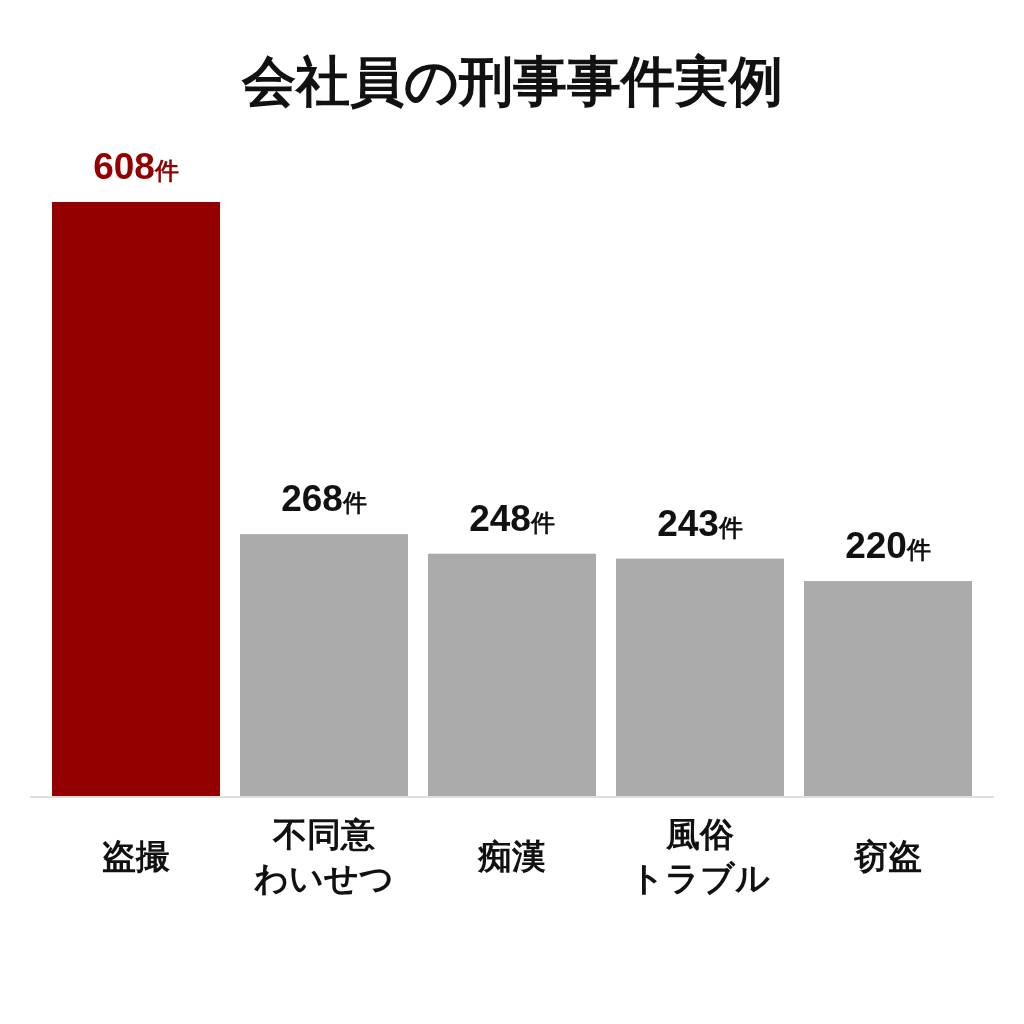 The width and height of the screenshot is (1024, 1024). I want to click on title: 会社員の刑事事件実例, so click(512, 81).